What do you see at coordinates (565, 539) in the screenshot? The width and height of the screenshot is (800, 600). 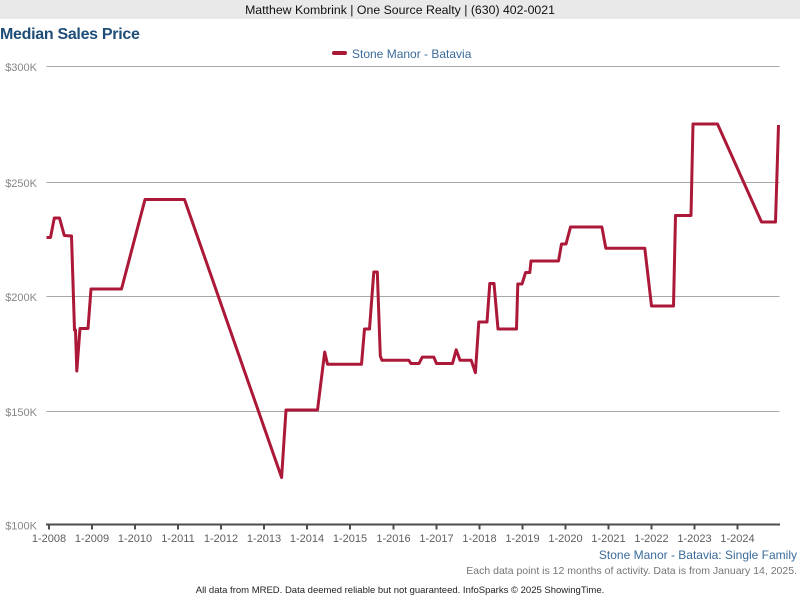 I see `svg-text: 1-2020` at bounding box center [565, 539].